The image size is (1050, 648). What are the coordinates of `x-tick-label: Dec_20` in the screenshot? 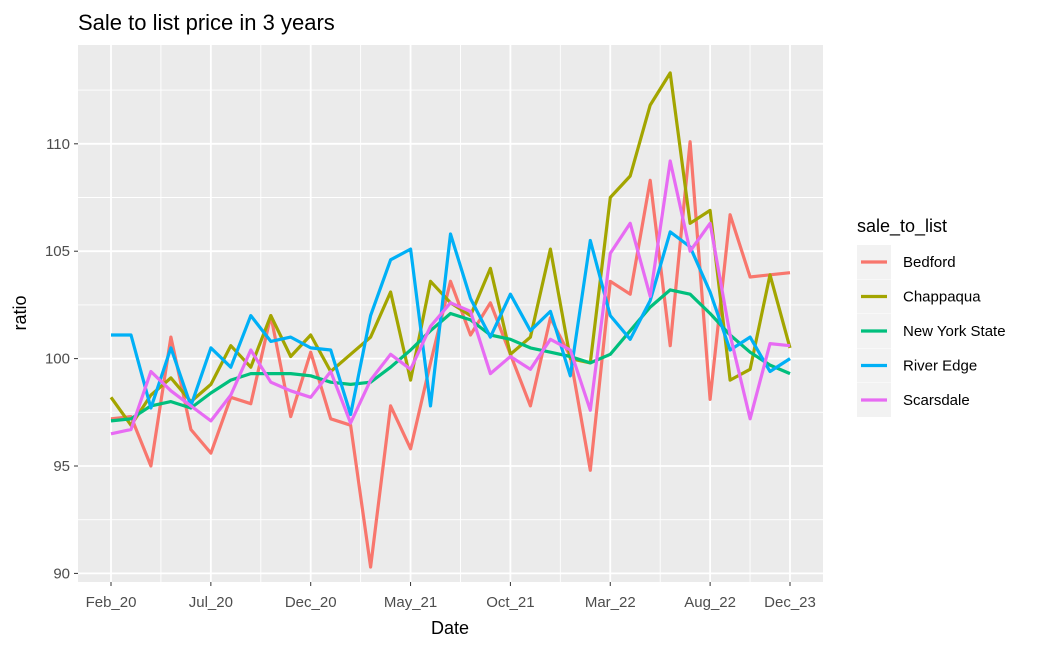 It's located at (311, 602).